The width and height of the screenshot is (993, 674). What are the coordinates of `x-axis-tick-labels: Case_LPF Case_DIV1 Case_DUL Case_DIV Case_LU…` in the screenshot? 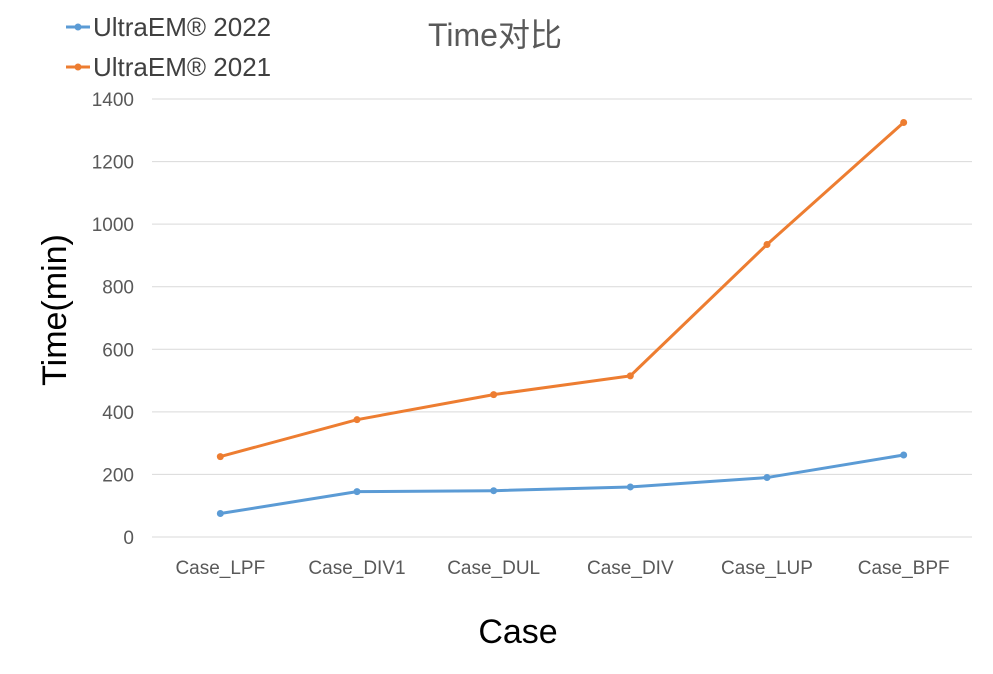 It's located at (562, 568).